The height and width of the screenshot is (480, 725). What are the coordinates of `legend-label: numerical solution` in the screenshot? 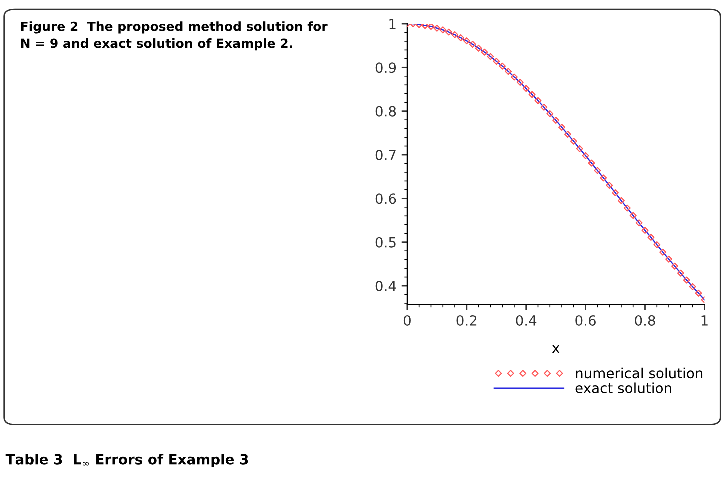 It's located at (639, 373).